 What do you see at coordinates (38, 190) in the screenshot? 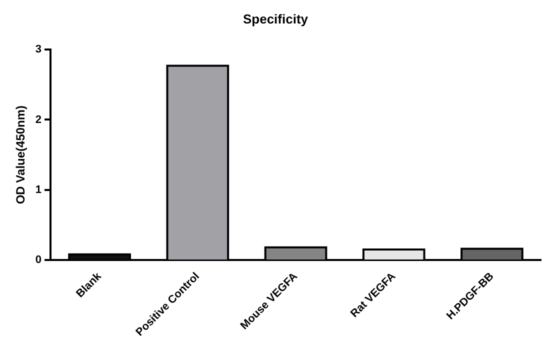
I see `y-tick-label: 1` at bounding box center [38, 190].